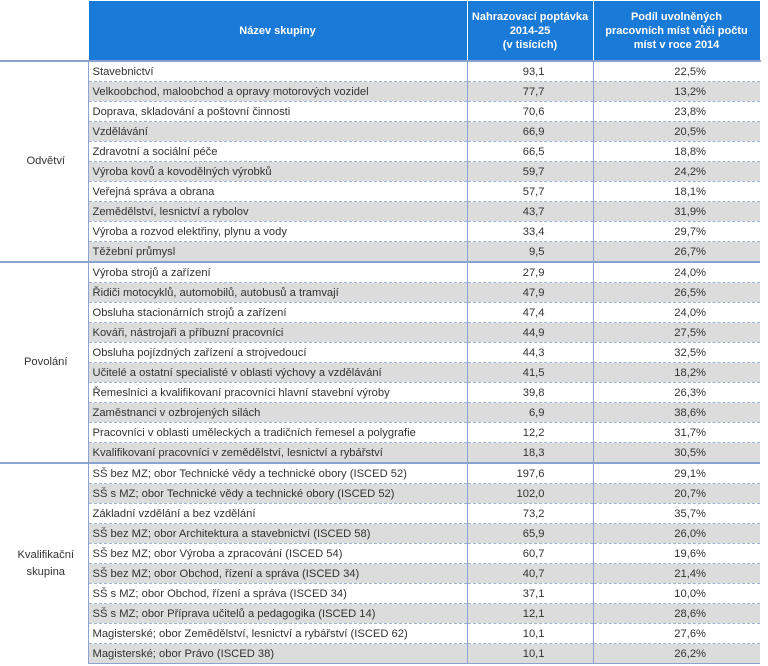  What do you see at coordinates (530, 252) in the screenshot?
I see `row-value: 9,5` at bounding box center [530, 252].